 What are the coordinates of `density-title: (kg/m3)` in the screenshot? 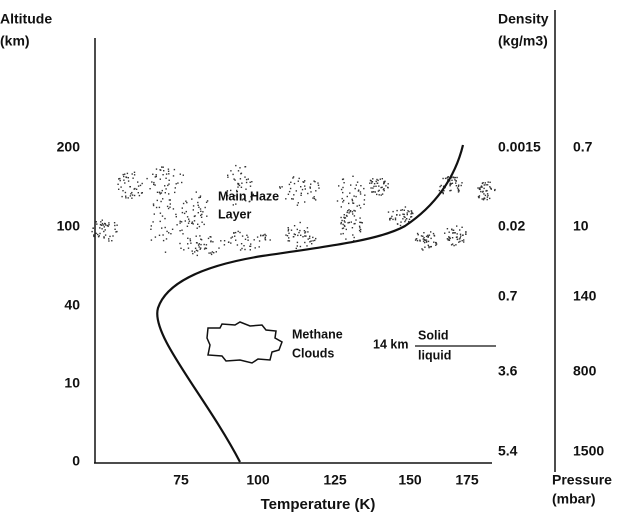 It's located at (523, 41).